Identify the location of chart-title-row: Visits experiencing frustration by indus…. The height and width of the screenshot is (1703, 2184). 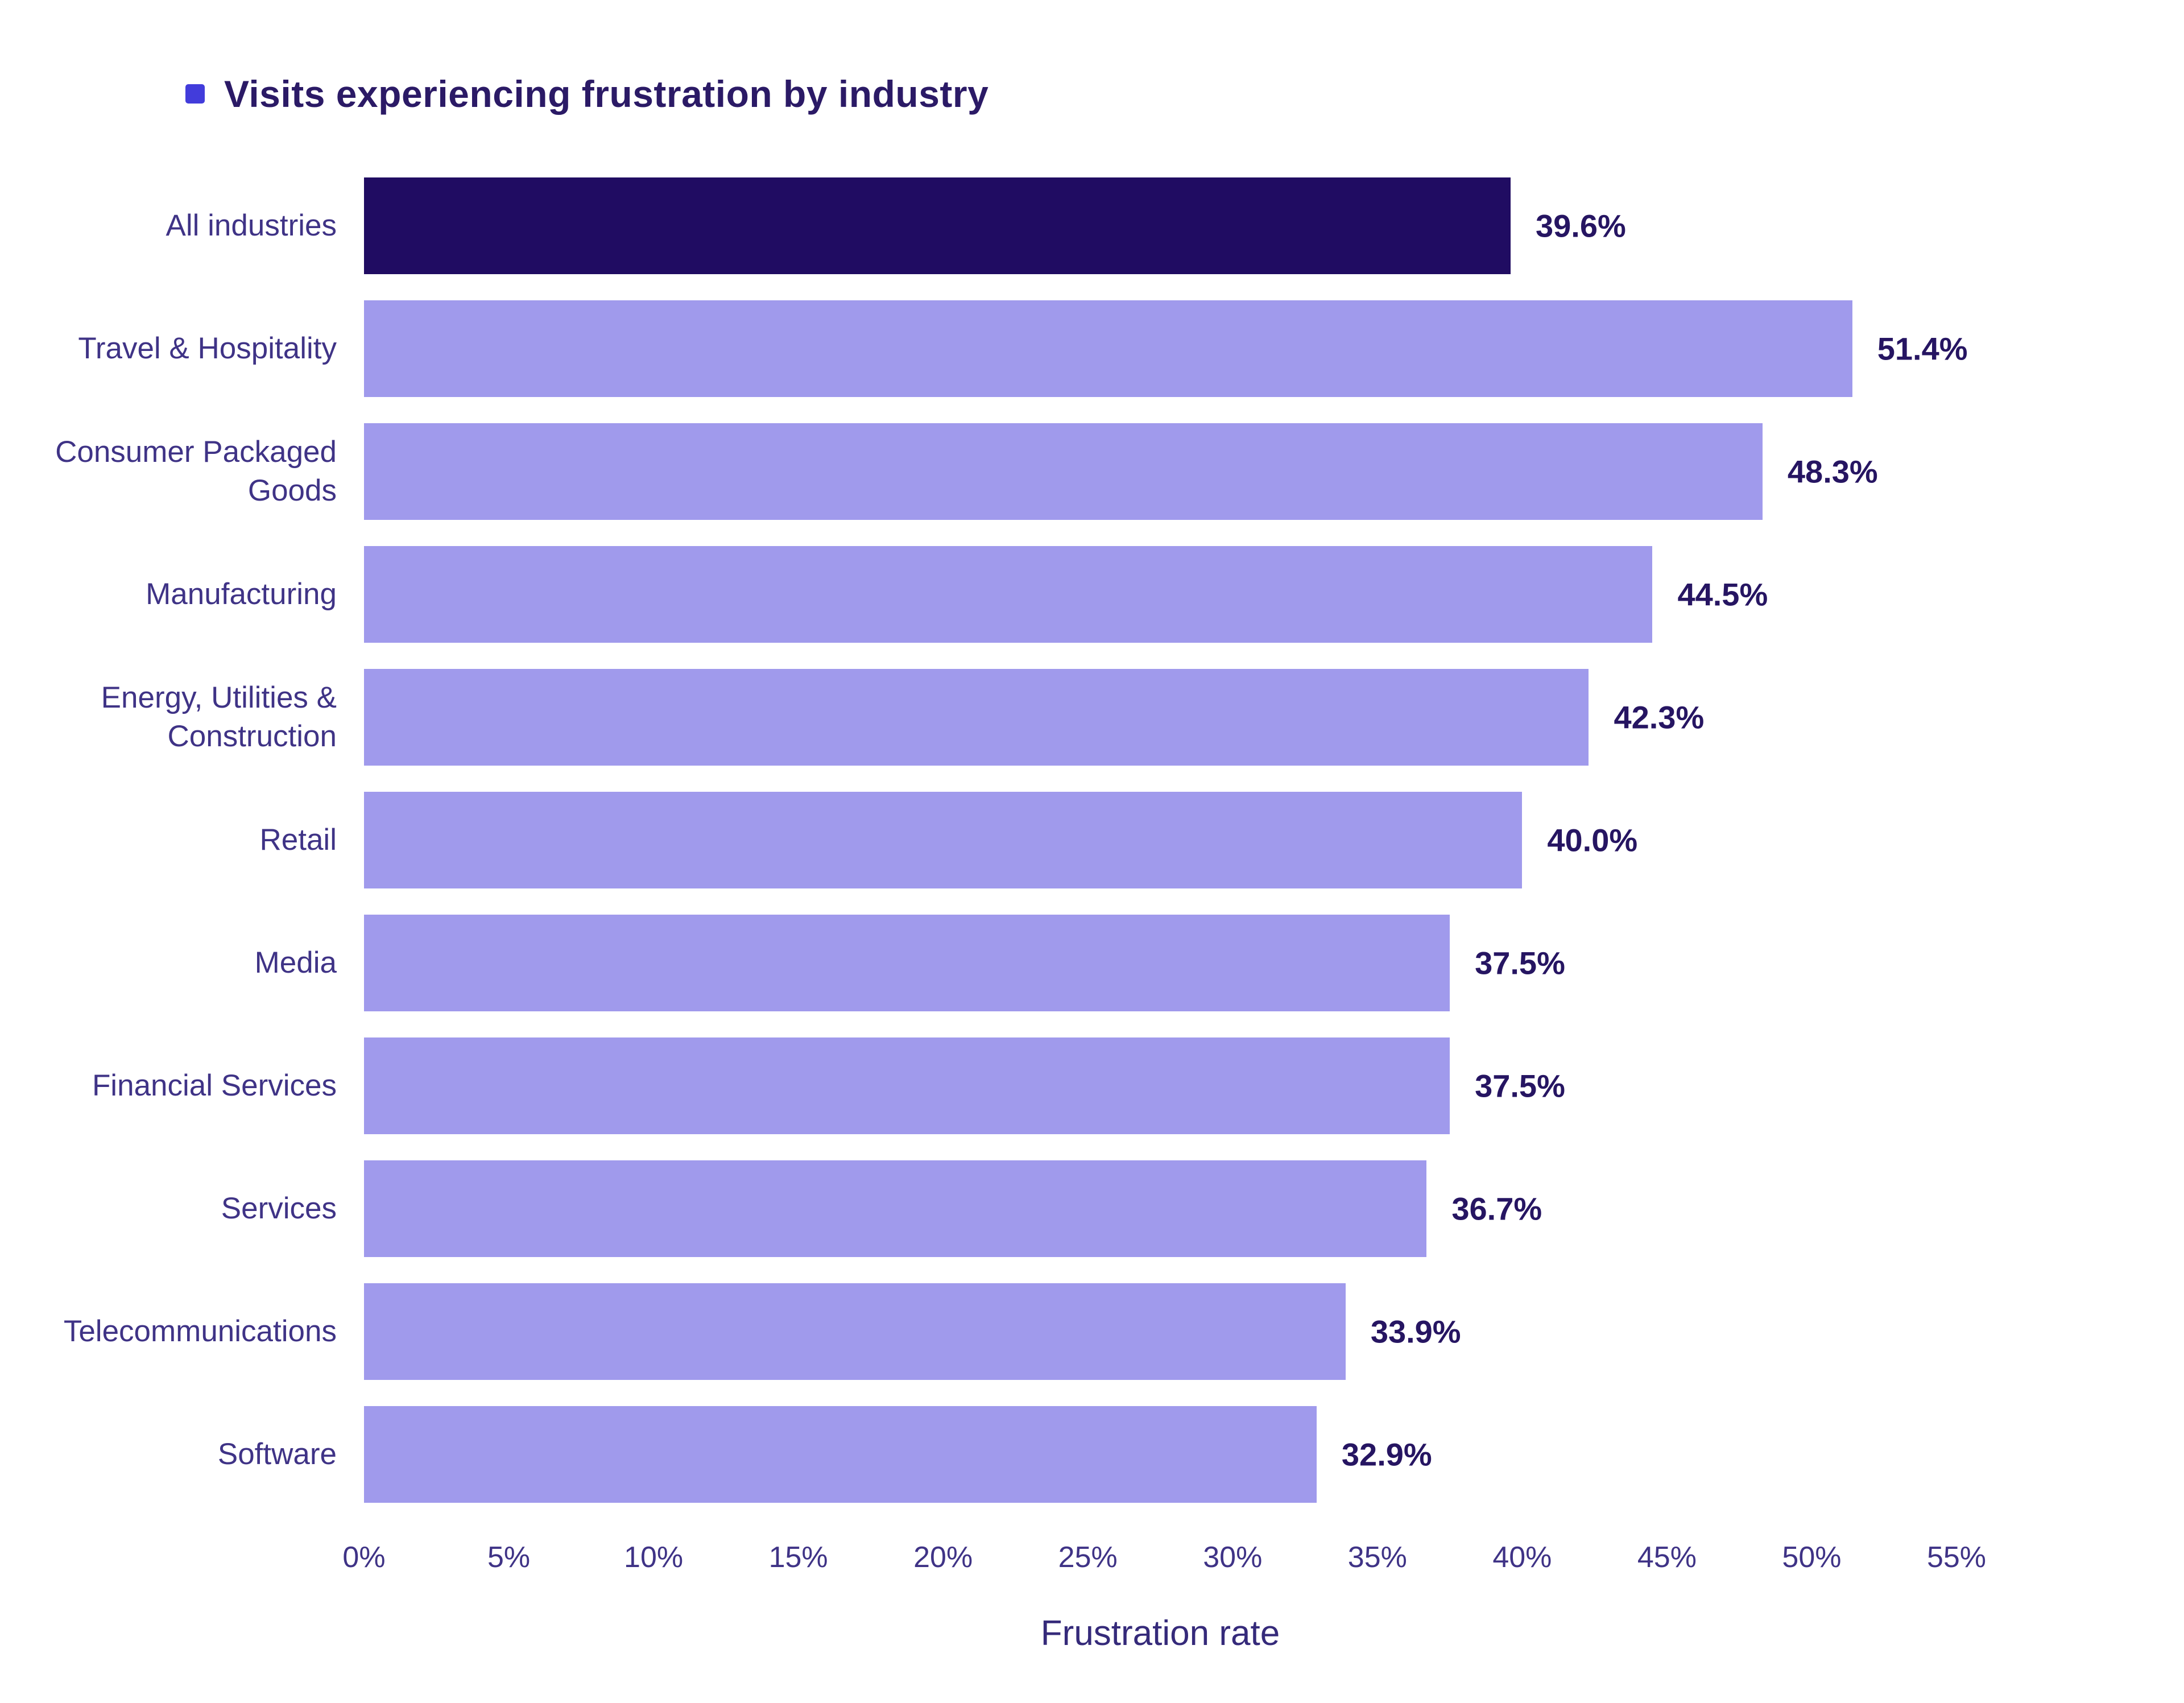
(1184, 93).